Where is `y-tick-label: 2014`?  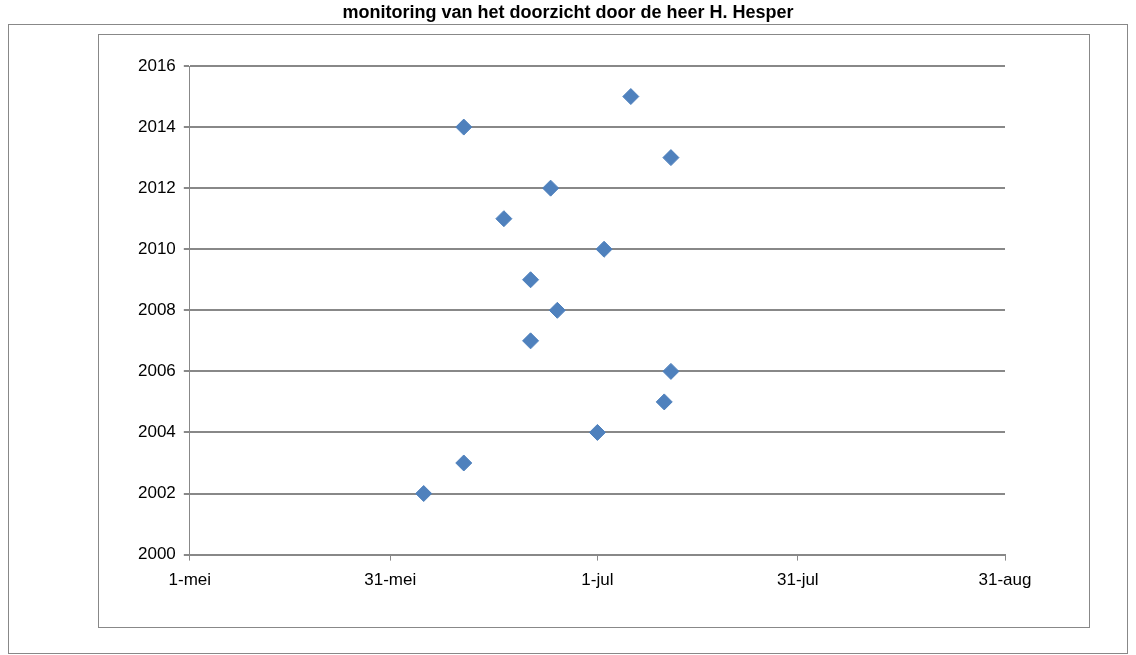
y-tick-label: 2014 is located at coordinates (156, 126).